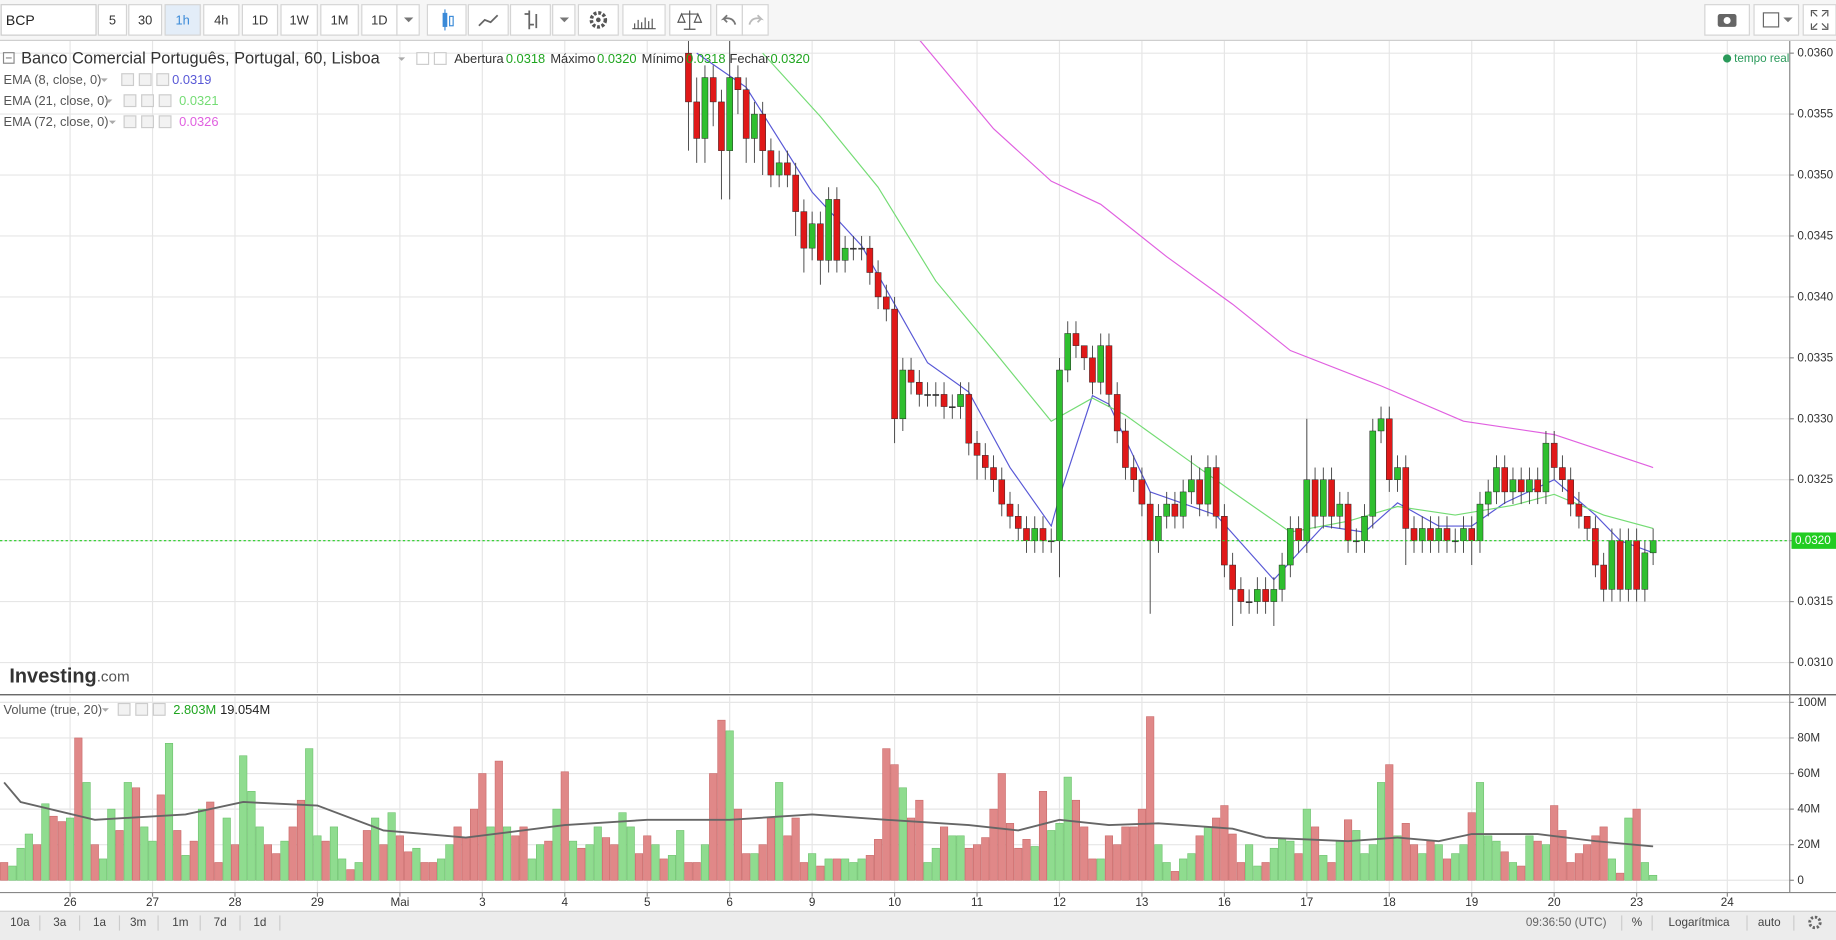 The height and width of the screenshot is (940, 1836). I want to click on y-tick-label: 0.0355, so click(1815, 114).